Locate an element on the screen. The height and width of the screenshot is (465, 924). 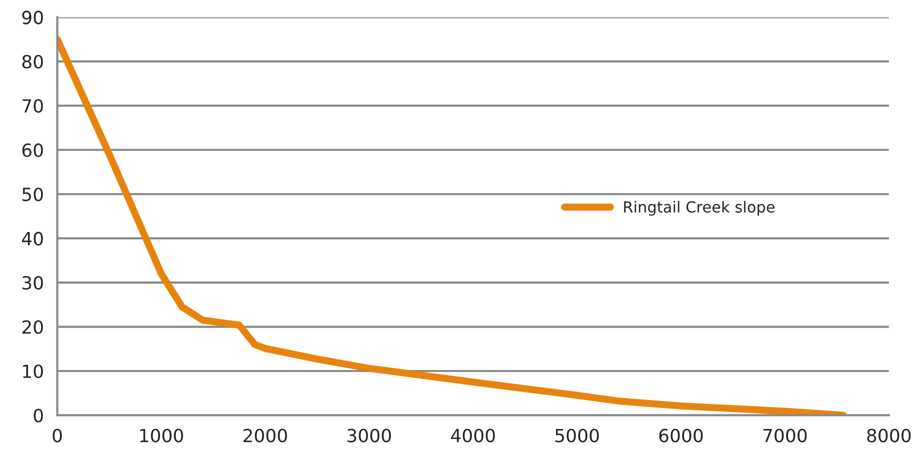
y-tick-label: 10 is located at coordinates (33, 371).